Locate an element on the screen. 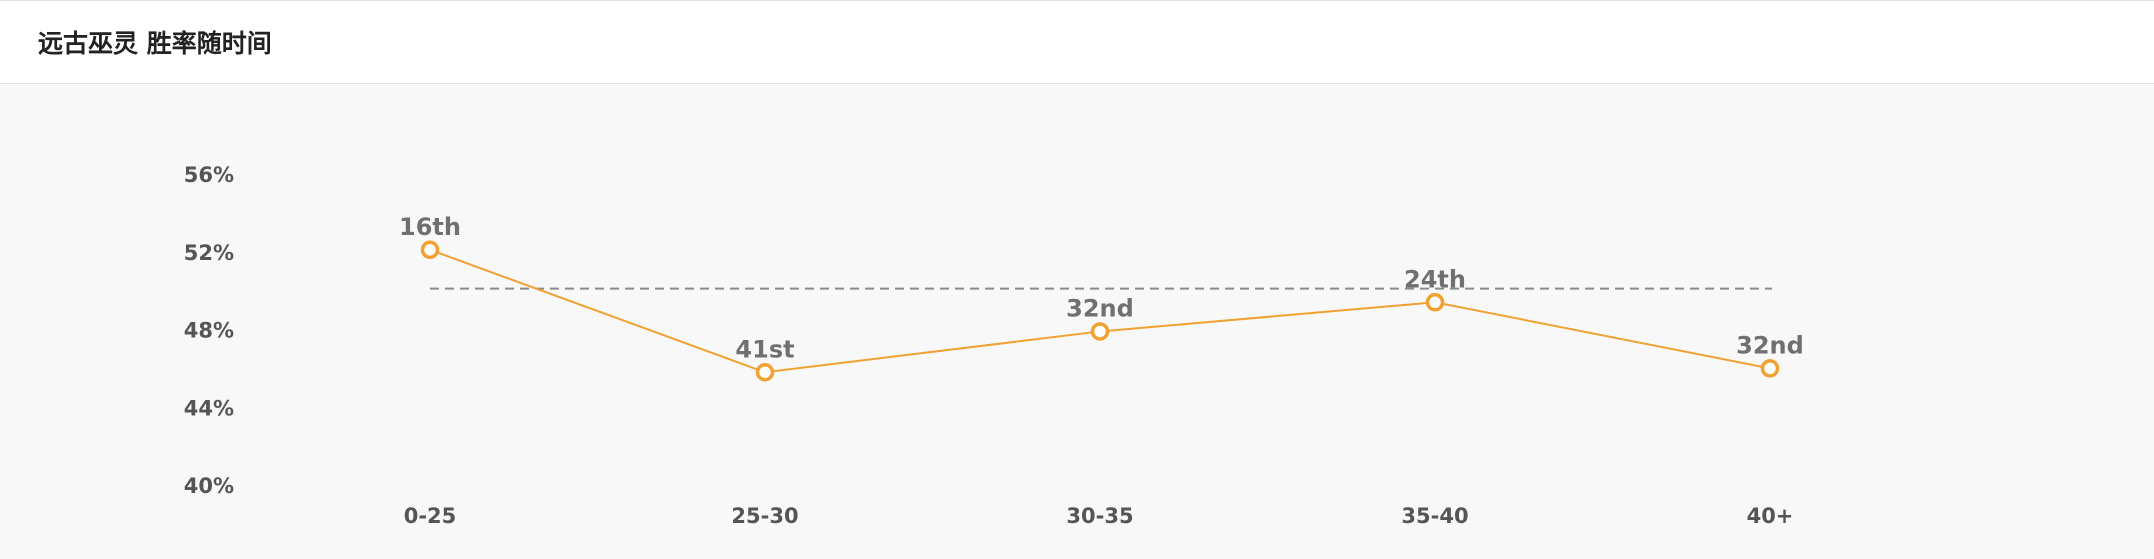 The width and height of the screenshot is (2154, 559). data-point-rank-label: 16th is located at coordinates (430, 227).